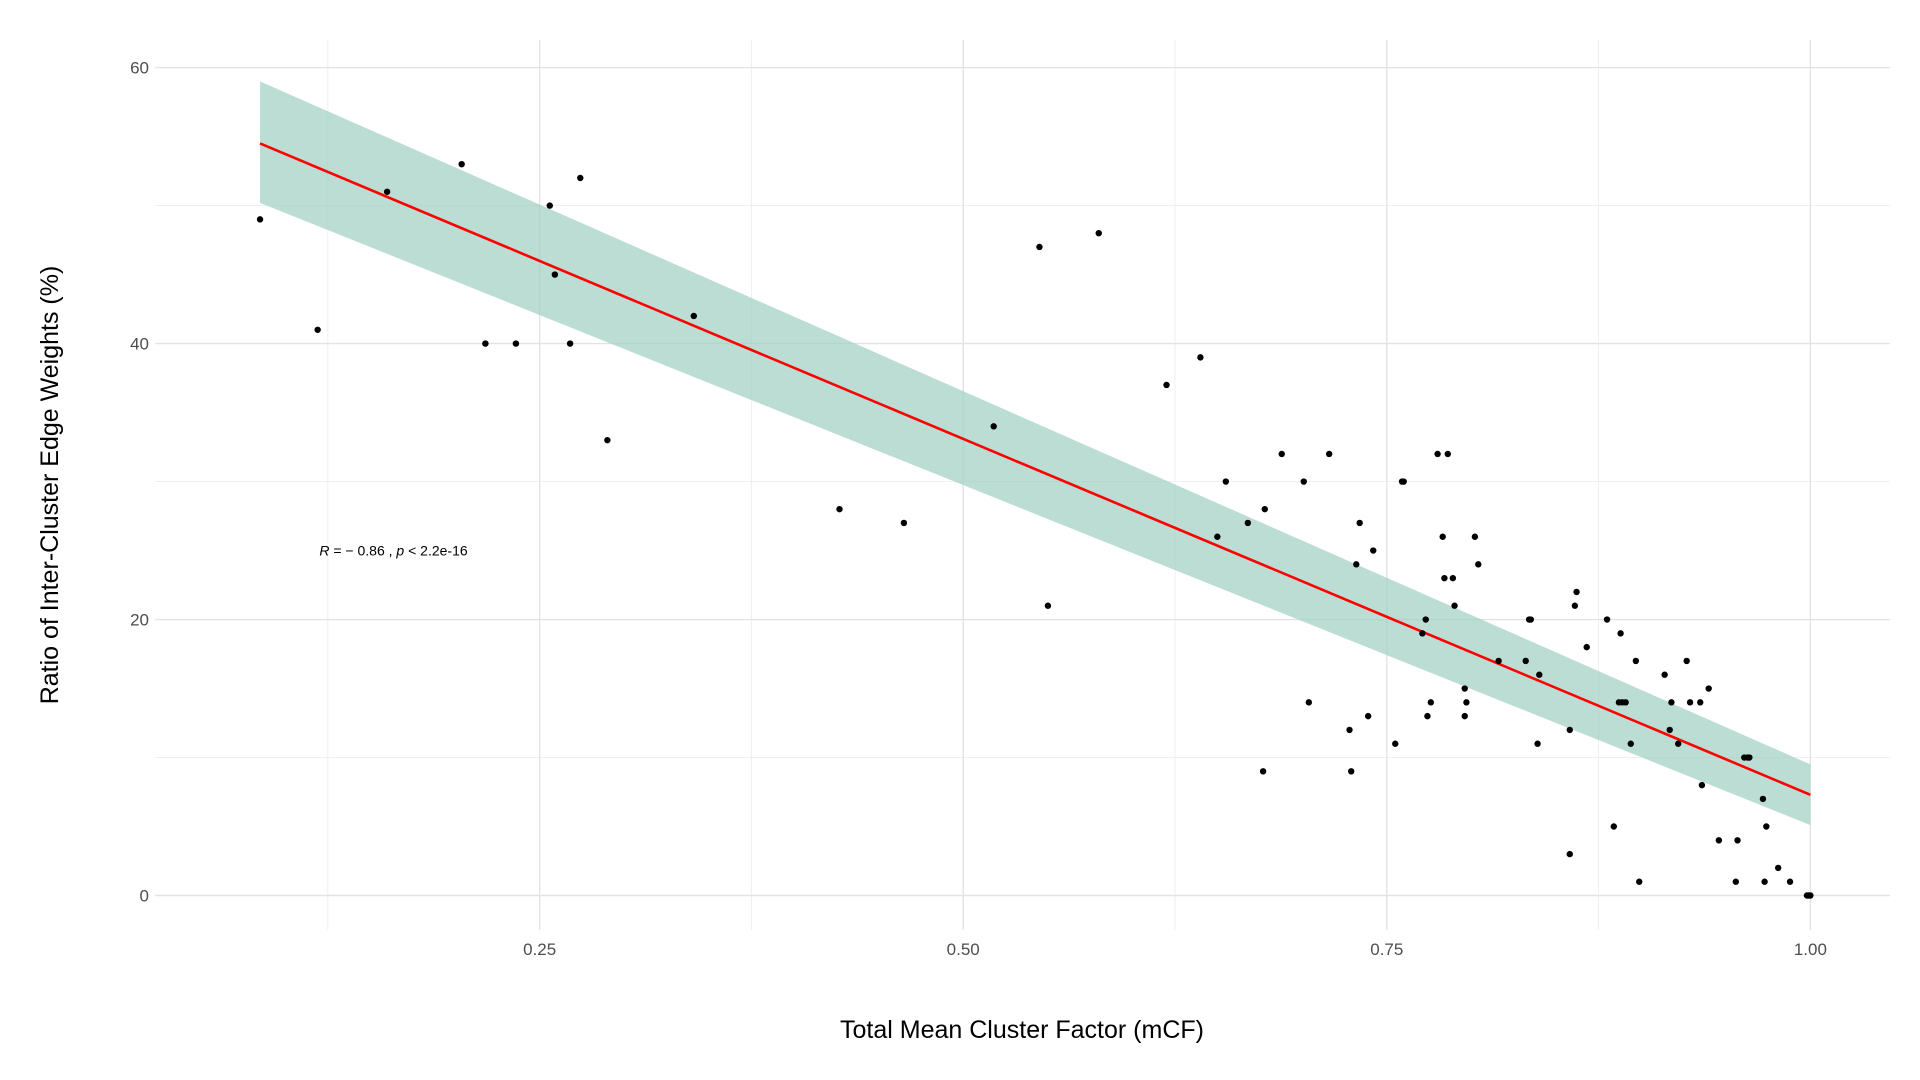 This screenshot has width=1920, height=1080. I want to click on x-axis-title: Total Mean Cluster Factor (mCF), so click(1022, 1030).